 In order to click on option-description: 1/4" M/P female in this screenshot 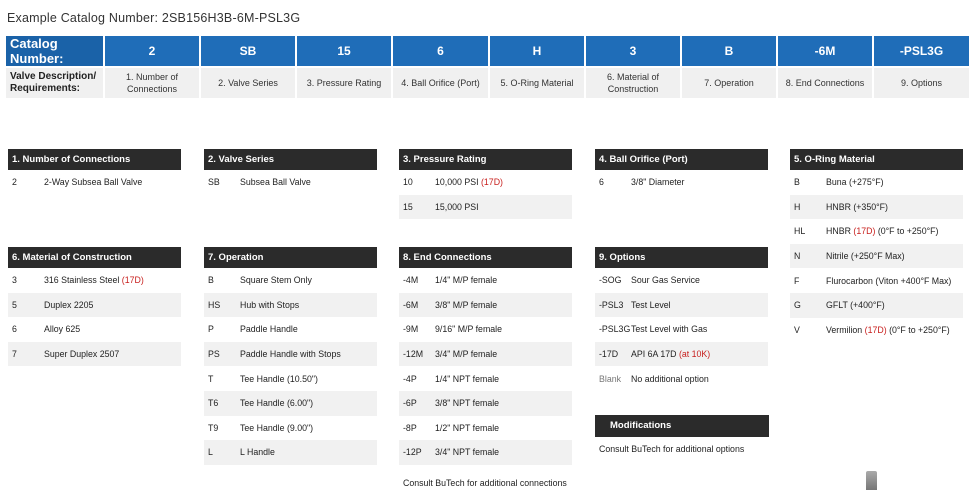, I will do `click(503, 280)`.